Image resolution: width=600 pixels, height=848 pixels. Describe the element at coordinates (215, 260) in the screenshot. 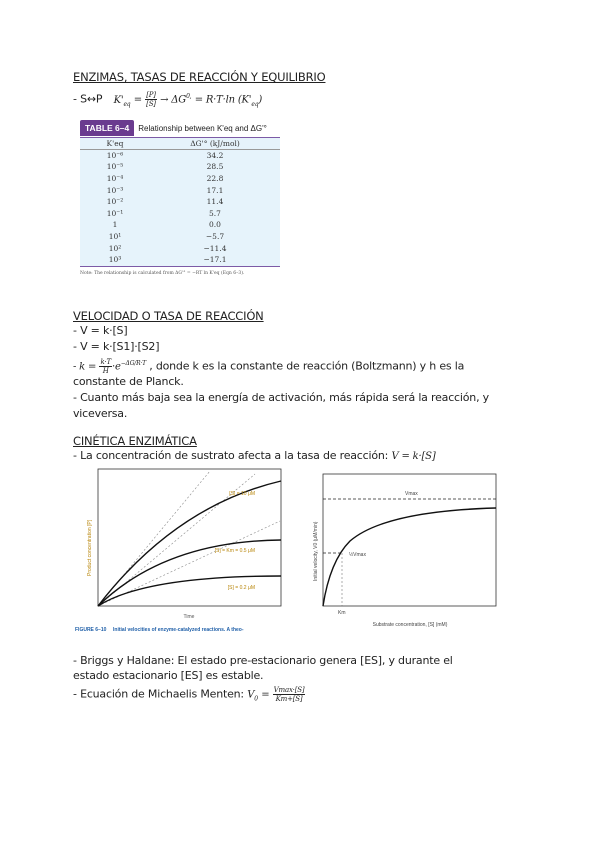

I see `cell-dg: −17.1` at that location.